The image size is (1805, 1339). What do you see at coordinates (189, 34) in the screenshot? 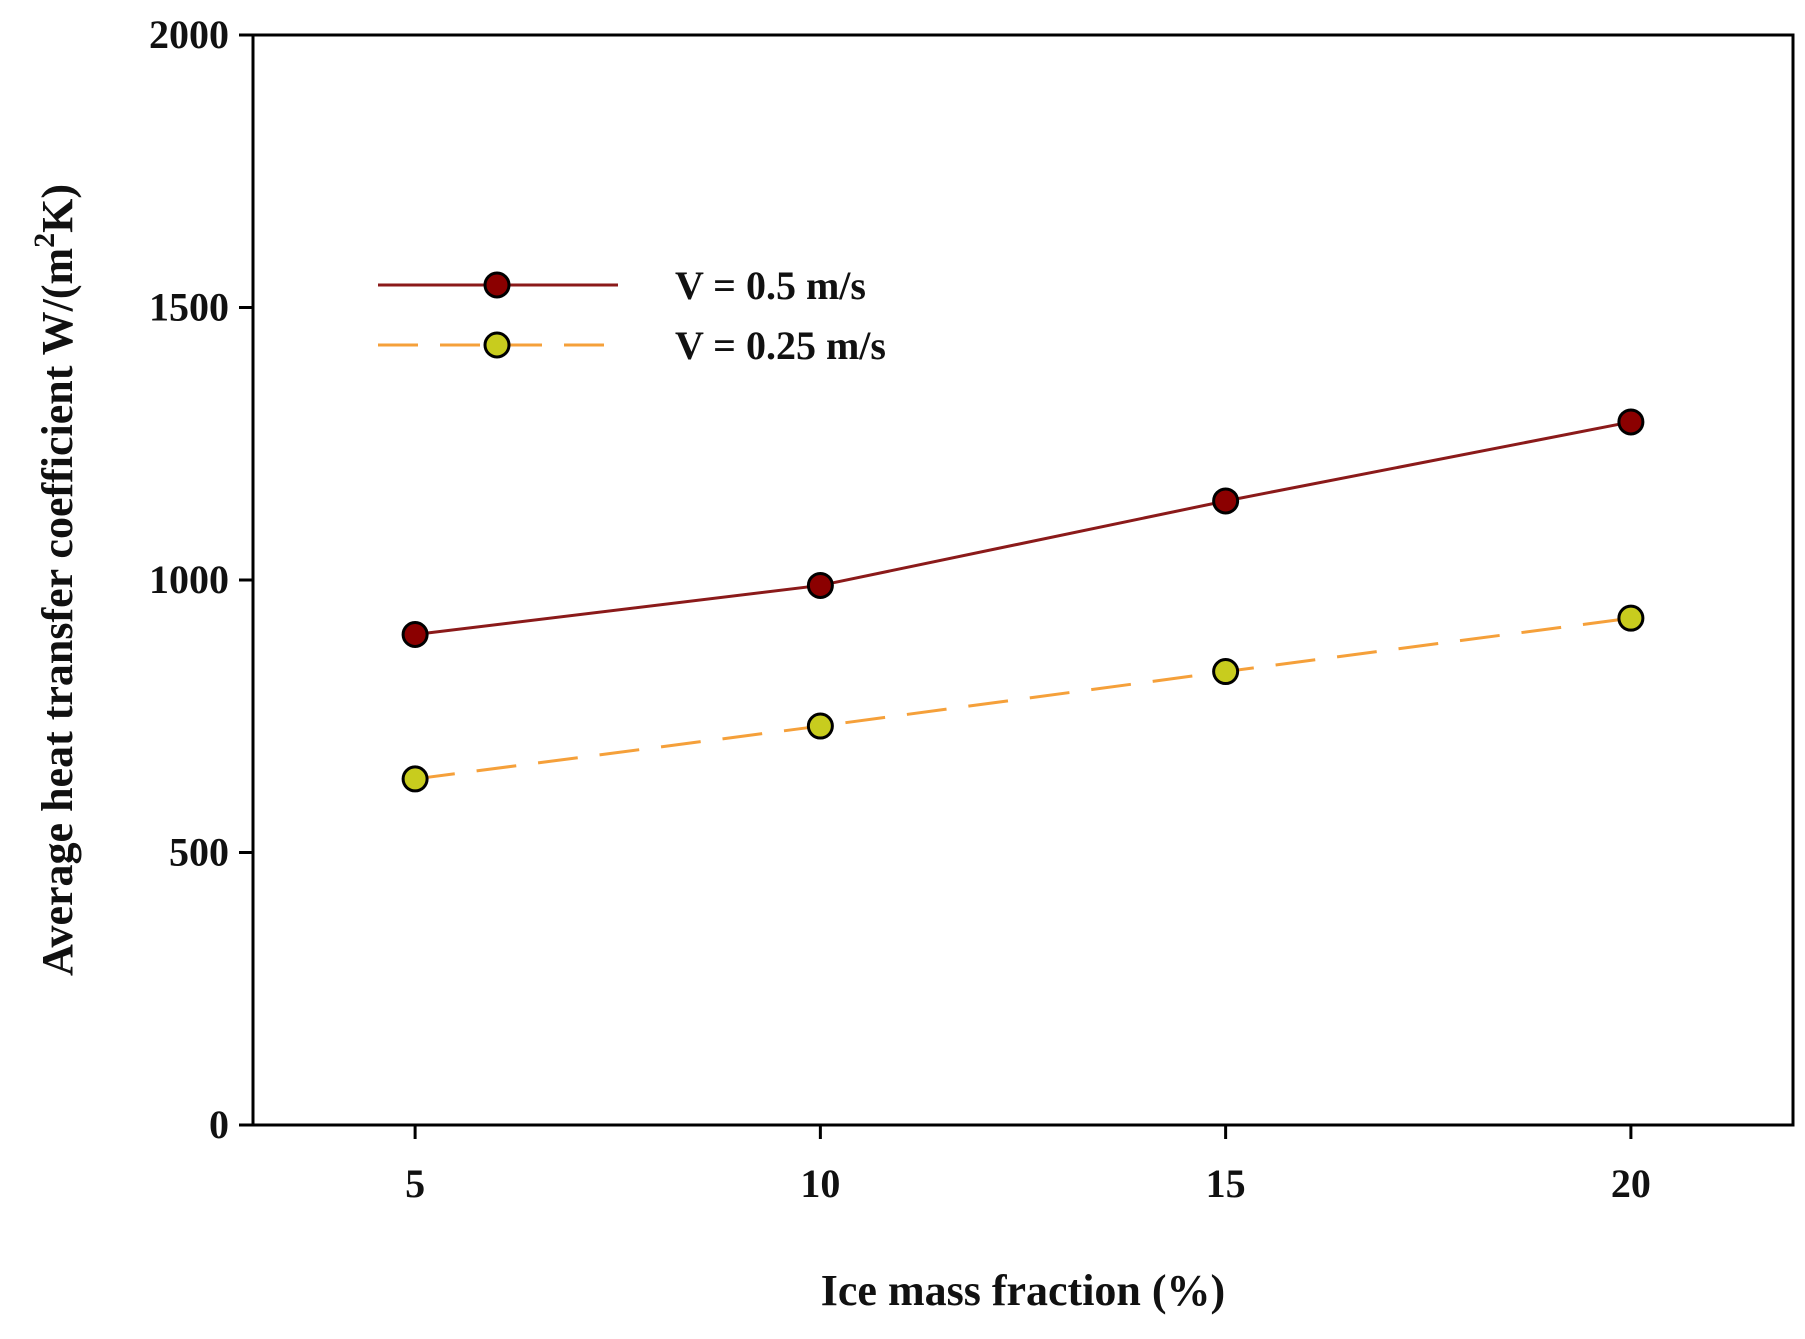
I see `y-tick-label-2000: 2000` at bounding box center [189, 34].